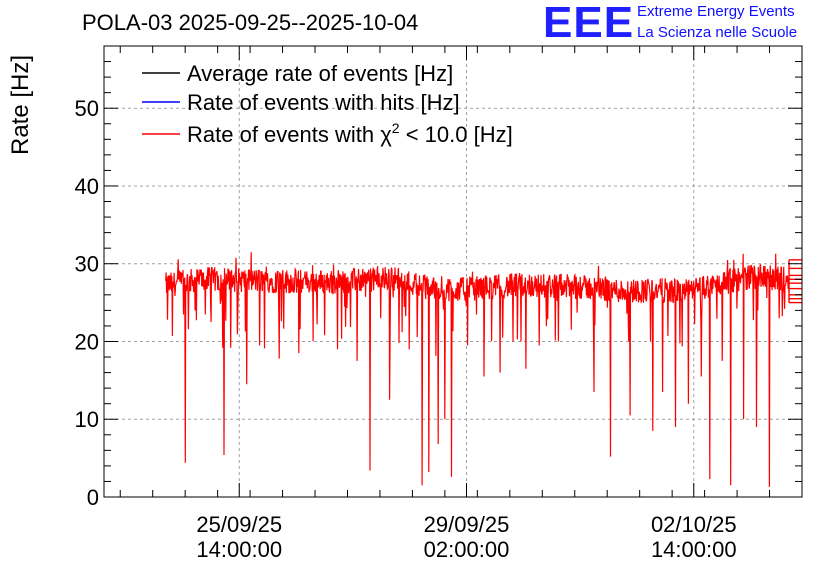 Image resolution: width=836 pixels, height=572 pixels. Describe the element at coordinates (283, 134) in the screenshot. I see `legend-label-chi2-prefix: Rate of events with` at that location.